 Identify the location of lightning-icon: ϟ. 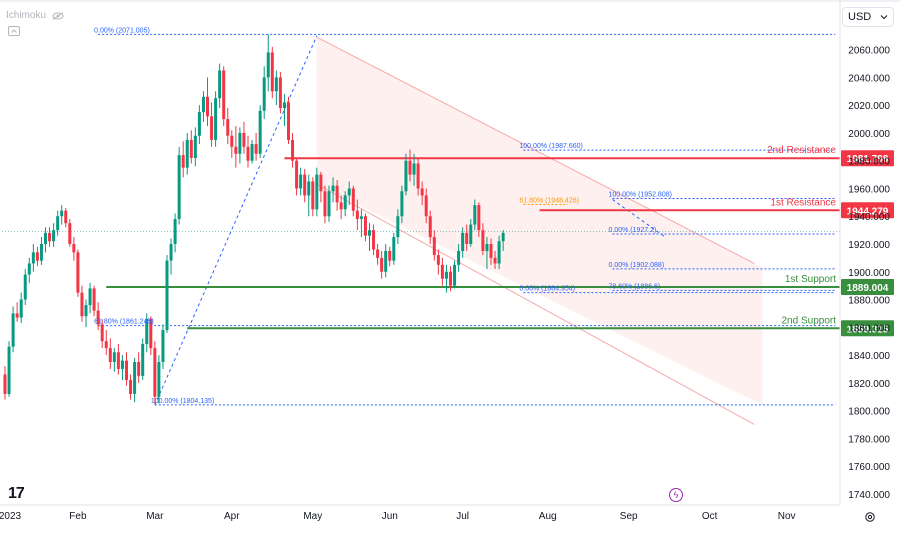
(676, 495).